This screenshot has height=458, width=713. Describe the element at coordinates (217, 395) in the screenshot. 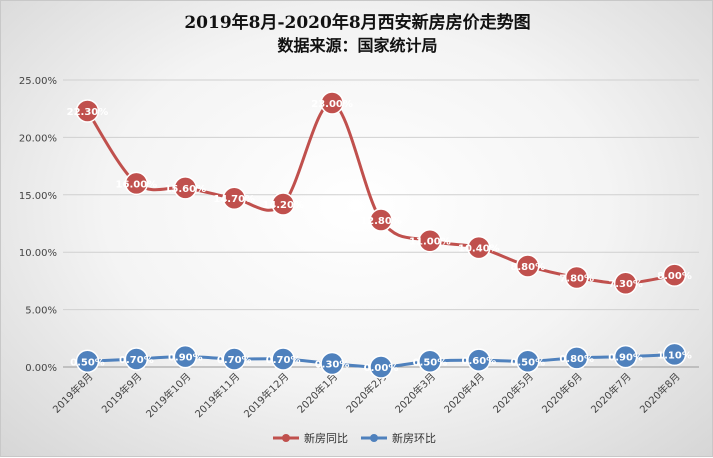

I see `x-tick-label: 2019年11月` at that location.